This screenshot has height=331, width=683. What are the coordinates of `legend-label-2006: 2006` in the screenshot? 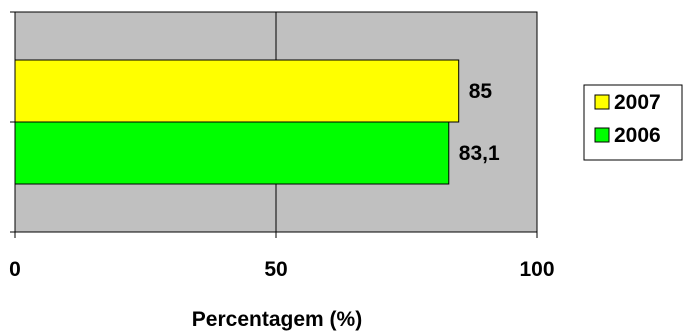 It's located at (637, 135).